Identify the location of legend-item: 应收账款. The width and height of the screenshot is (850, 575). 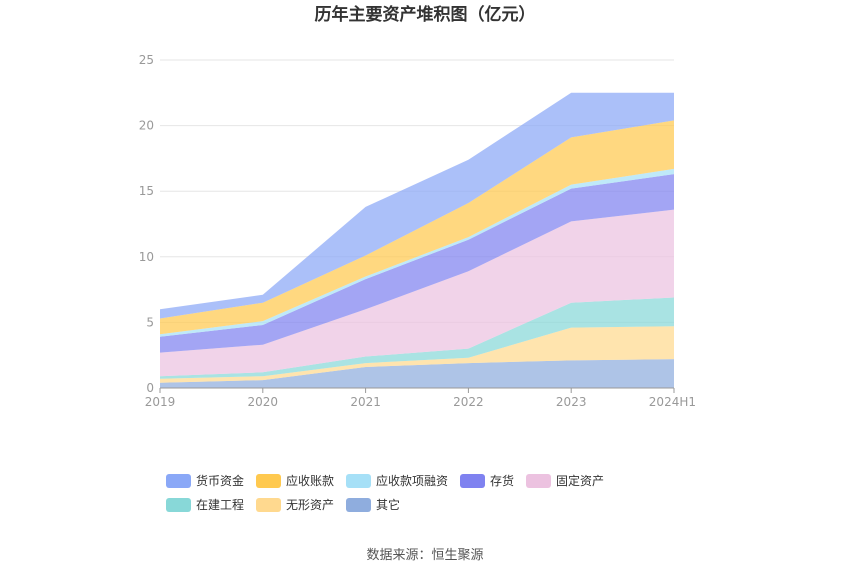
(295, 480).